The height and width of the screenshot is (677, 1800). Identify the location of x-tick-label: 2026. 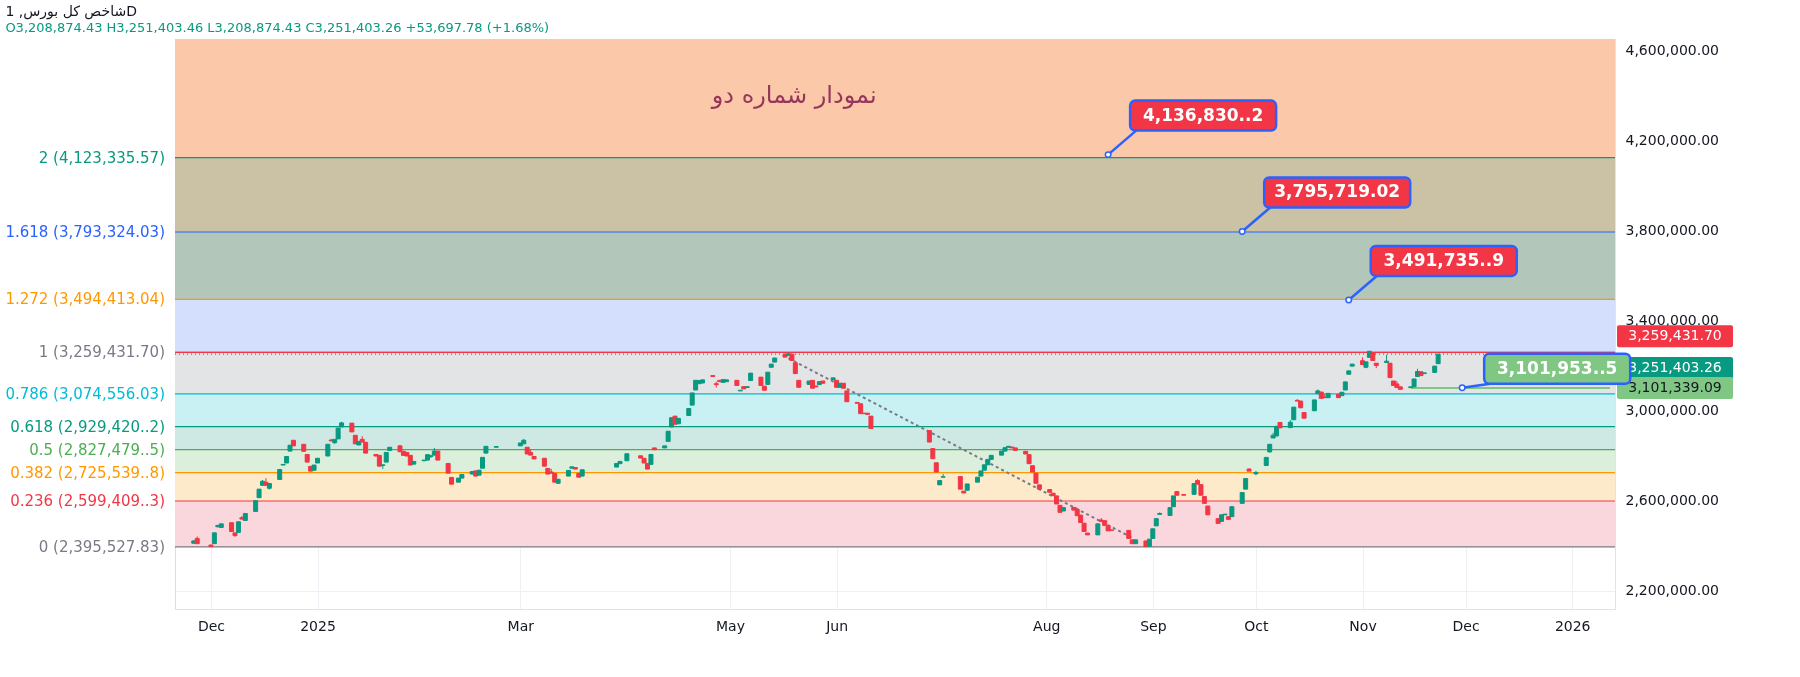
(1572, 625).